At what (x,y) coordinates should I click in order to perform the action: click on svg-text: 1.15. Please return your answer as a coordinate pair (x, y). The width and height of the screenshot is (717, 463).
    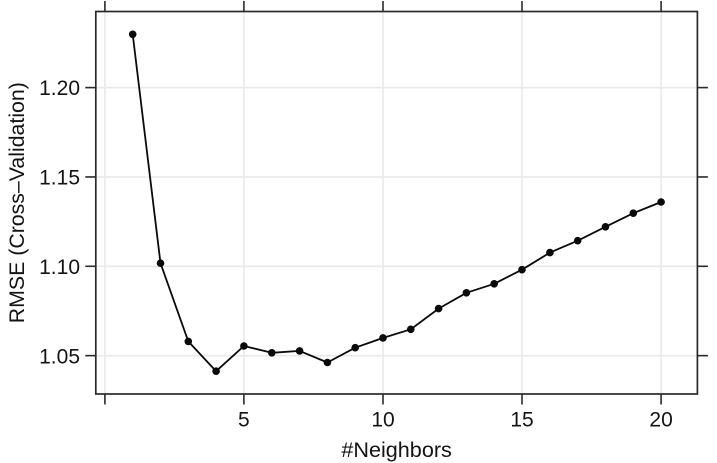
    Looking at the image, I should click on (59, 178).